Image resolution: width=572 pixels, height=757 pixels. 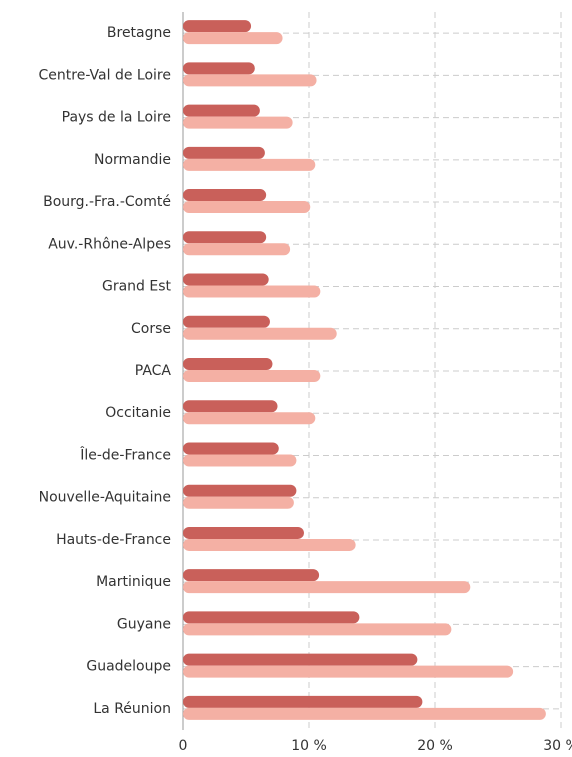 I want to click on y-tick-label: Occitanie, so click(x=138, y=413).